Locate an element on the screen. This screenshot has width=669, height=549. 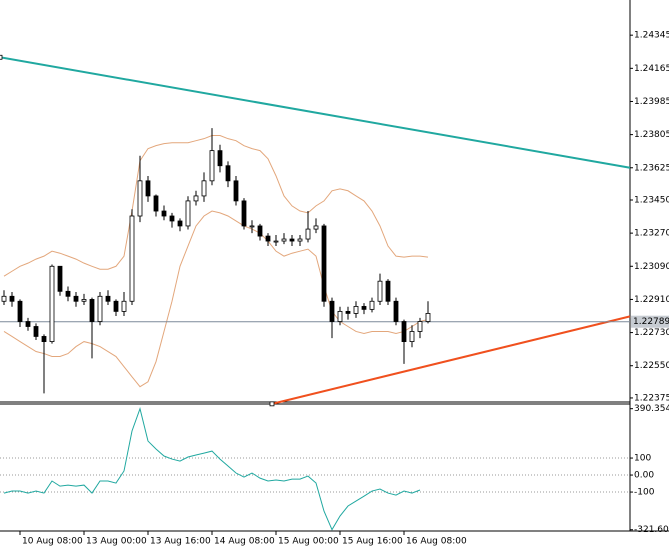
x-tick-label: 14 Aug 08:00 is located at coordinates (244, 542).